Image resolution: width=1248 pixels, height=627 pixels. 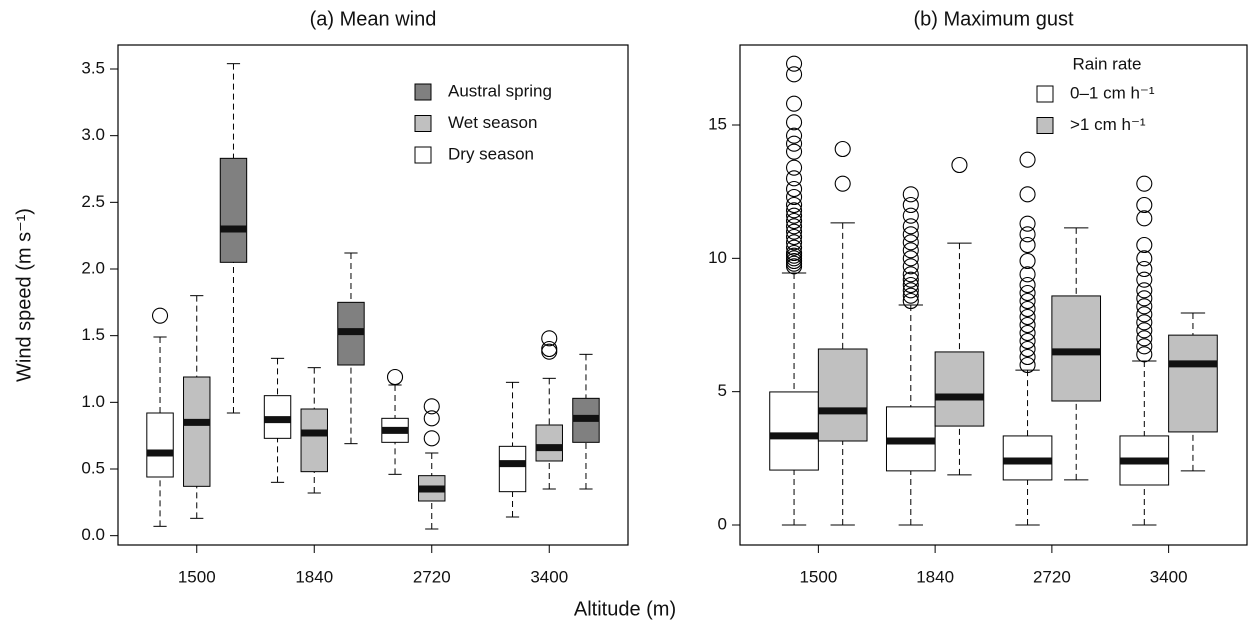 I want to click on y-tick-label: 10, so click(x=717, y=257).